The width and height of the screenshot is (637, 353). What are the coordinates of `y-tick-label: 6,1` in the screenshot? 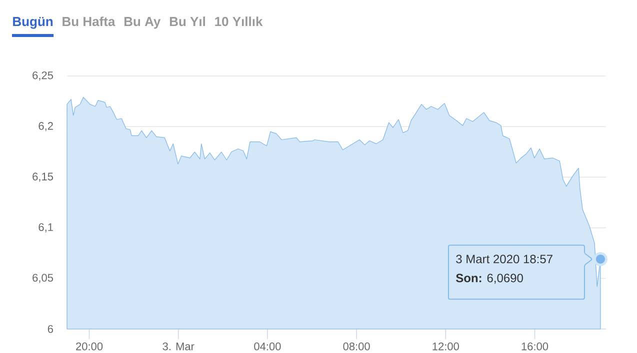 It's located at (45, 227).